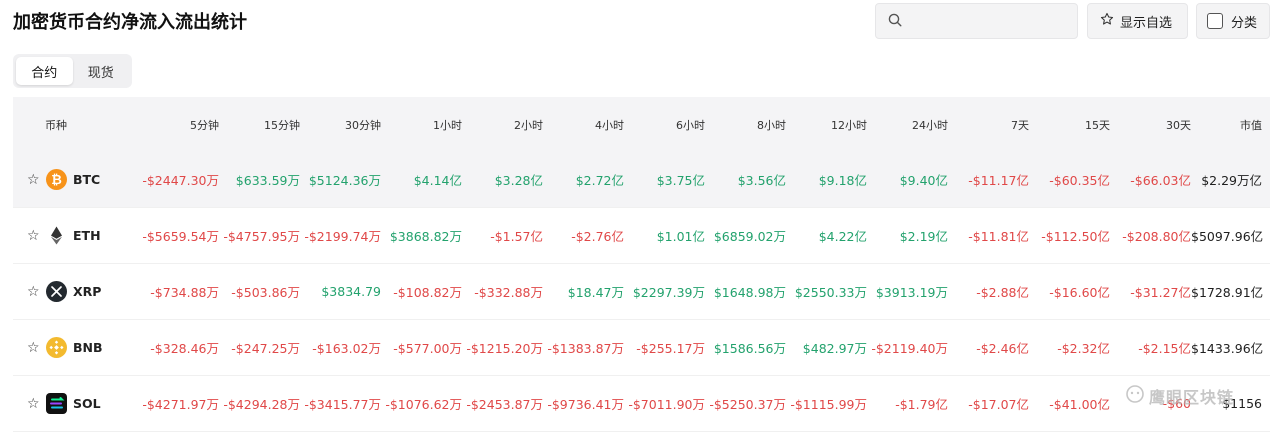  Describe the element at coordinates (680, 180) in the screenshot. I see `flow-value: $3.75亿` at that location.